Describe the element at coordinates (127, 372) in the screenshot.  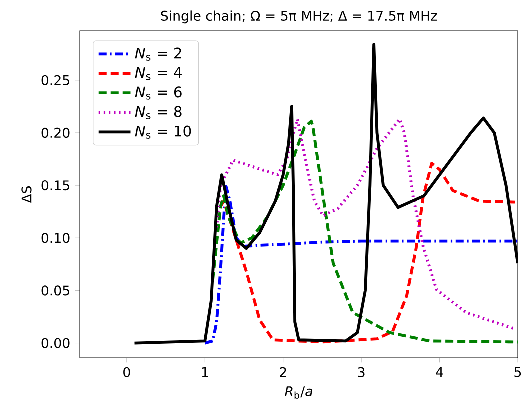
I see `x-tick-label: 0` at that location.